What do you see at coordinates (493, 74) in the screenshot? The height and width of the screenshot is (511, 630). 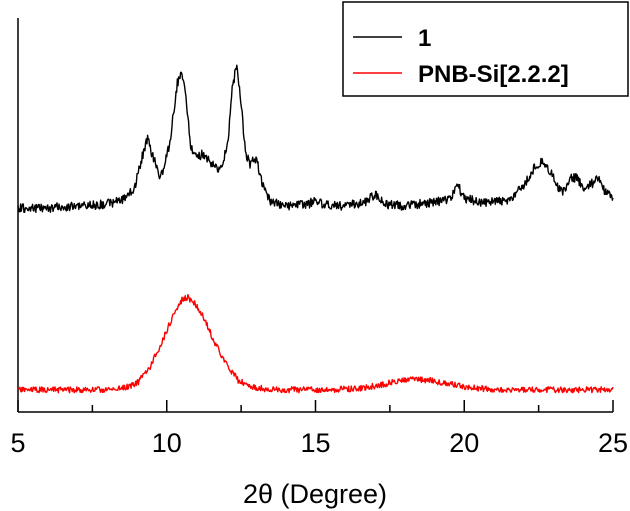 I see `legend-label-series-2: PNB-Si[2.2.2]` at bounding box center [493, 74].